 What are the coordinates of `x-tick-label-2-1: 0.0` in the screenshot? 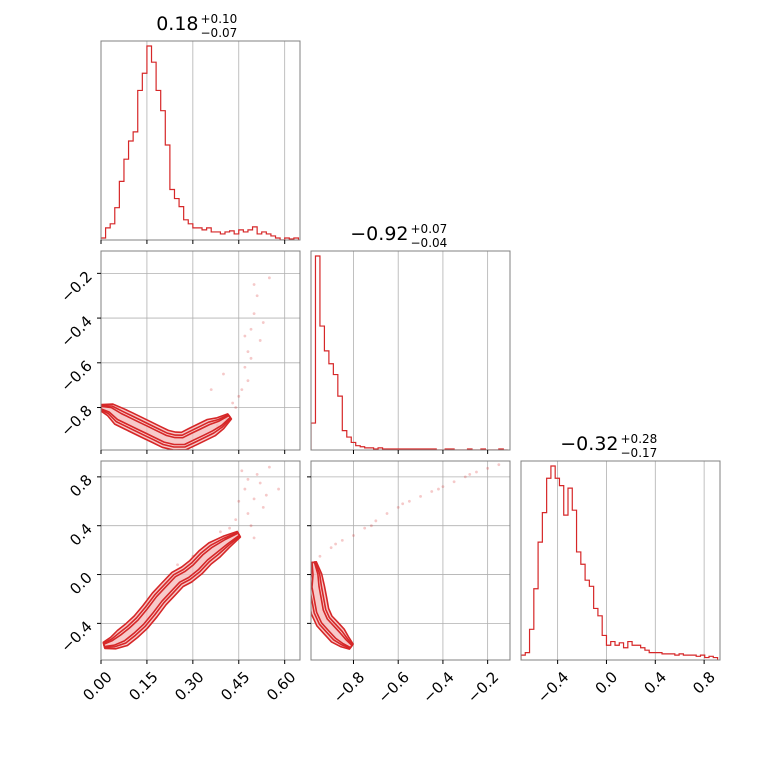 It's located at (607, 683).